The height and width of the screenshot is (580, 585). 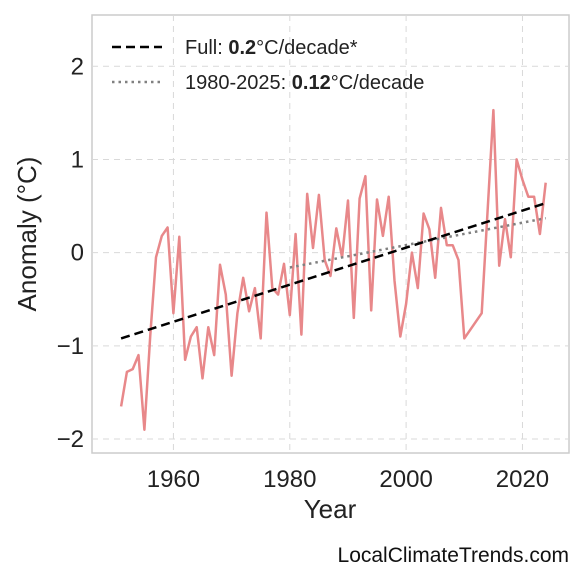 What do you see at coordinates (289, 479) in the screenshot?
I see `x-tick-label: 1980` at bounding box center [289, 479].